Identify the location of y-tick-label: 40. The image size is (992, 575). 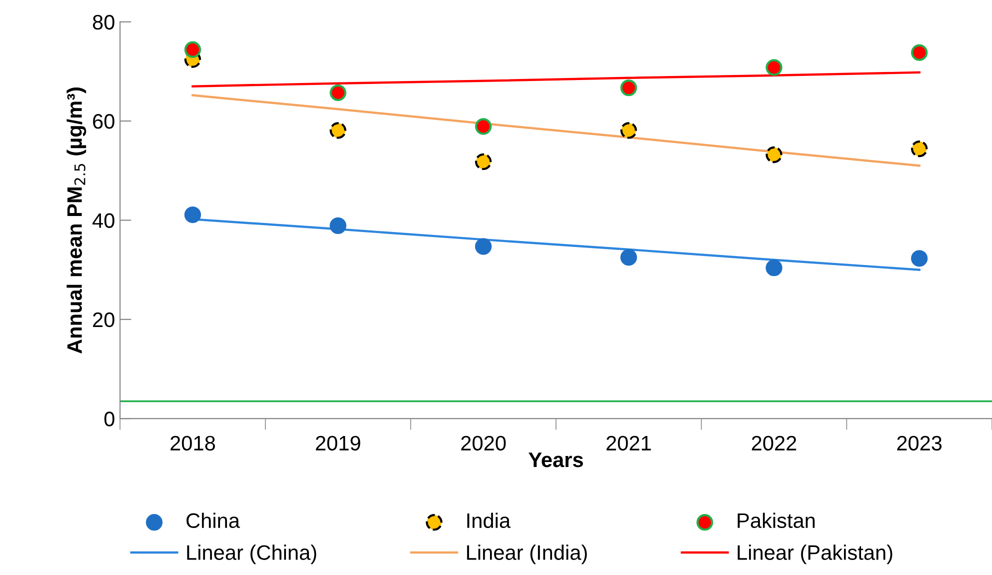
(103, 220).